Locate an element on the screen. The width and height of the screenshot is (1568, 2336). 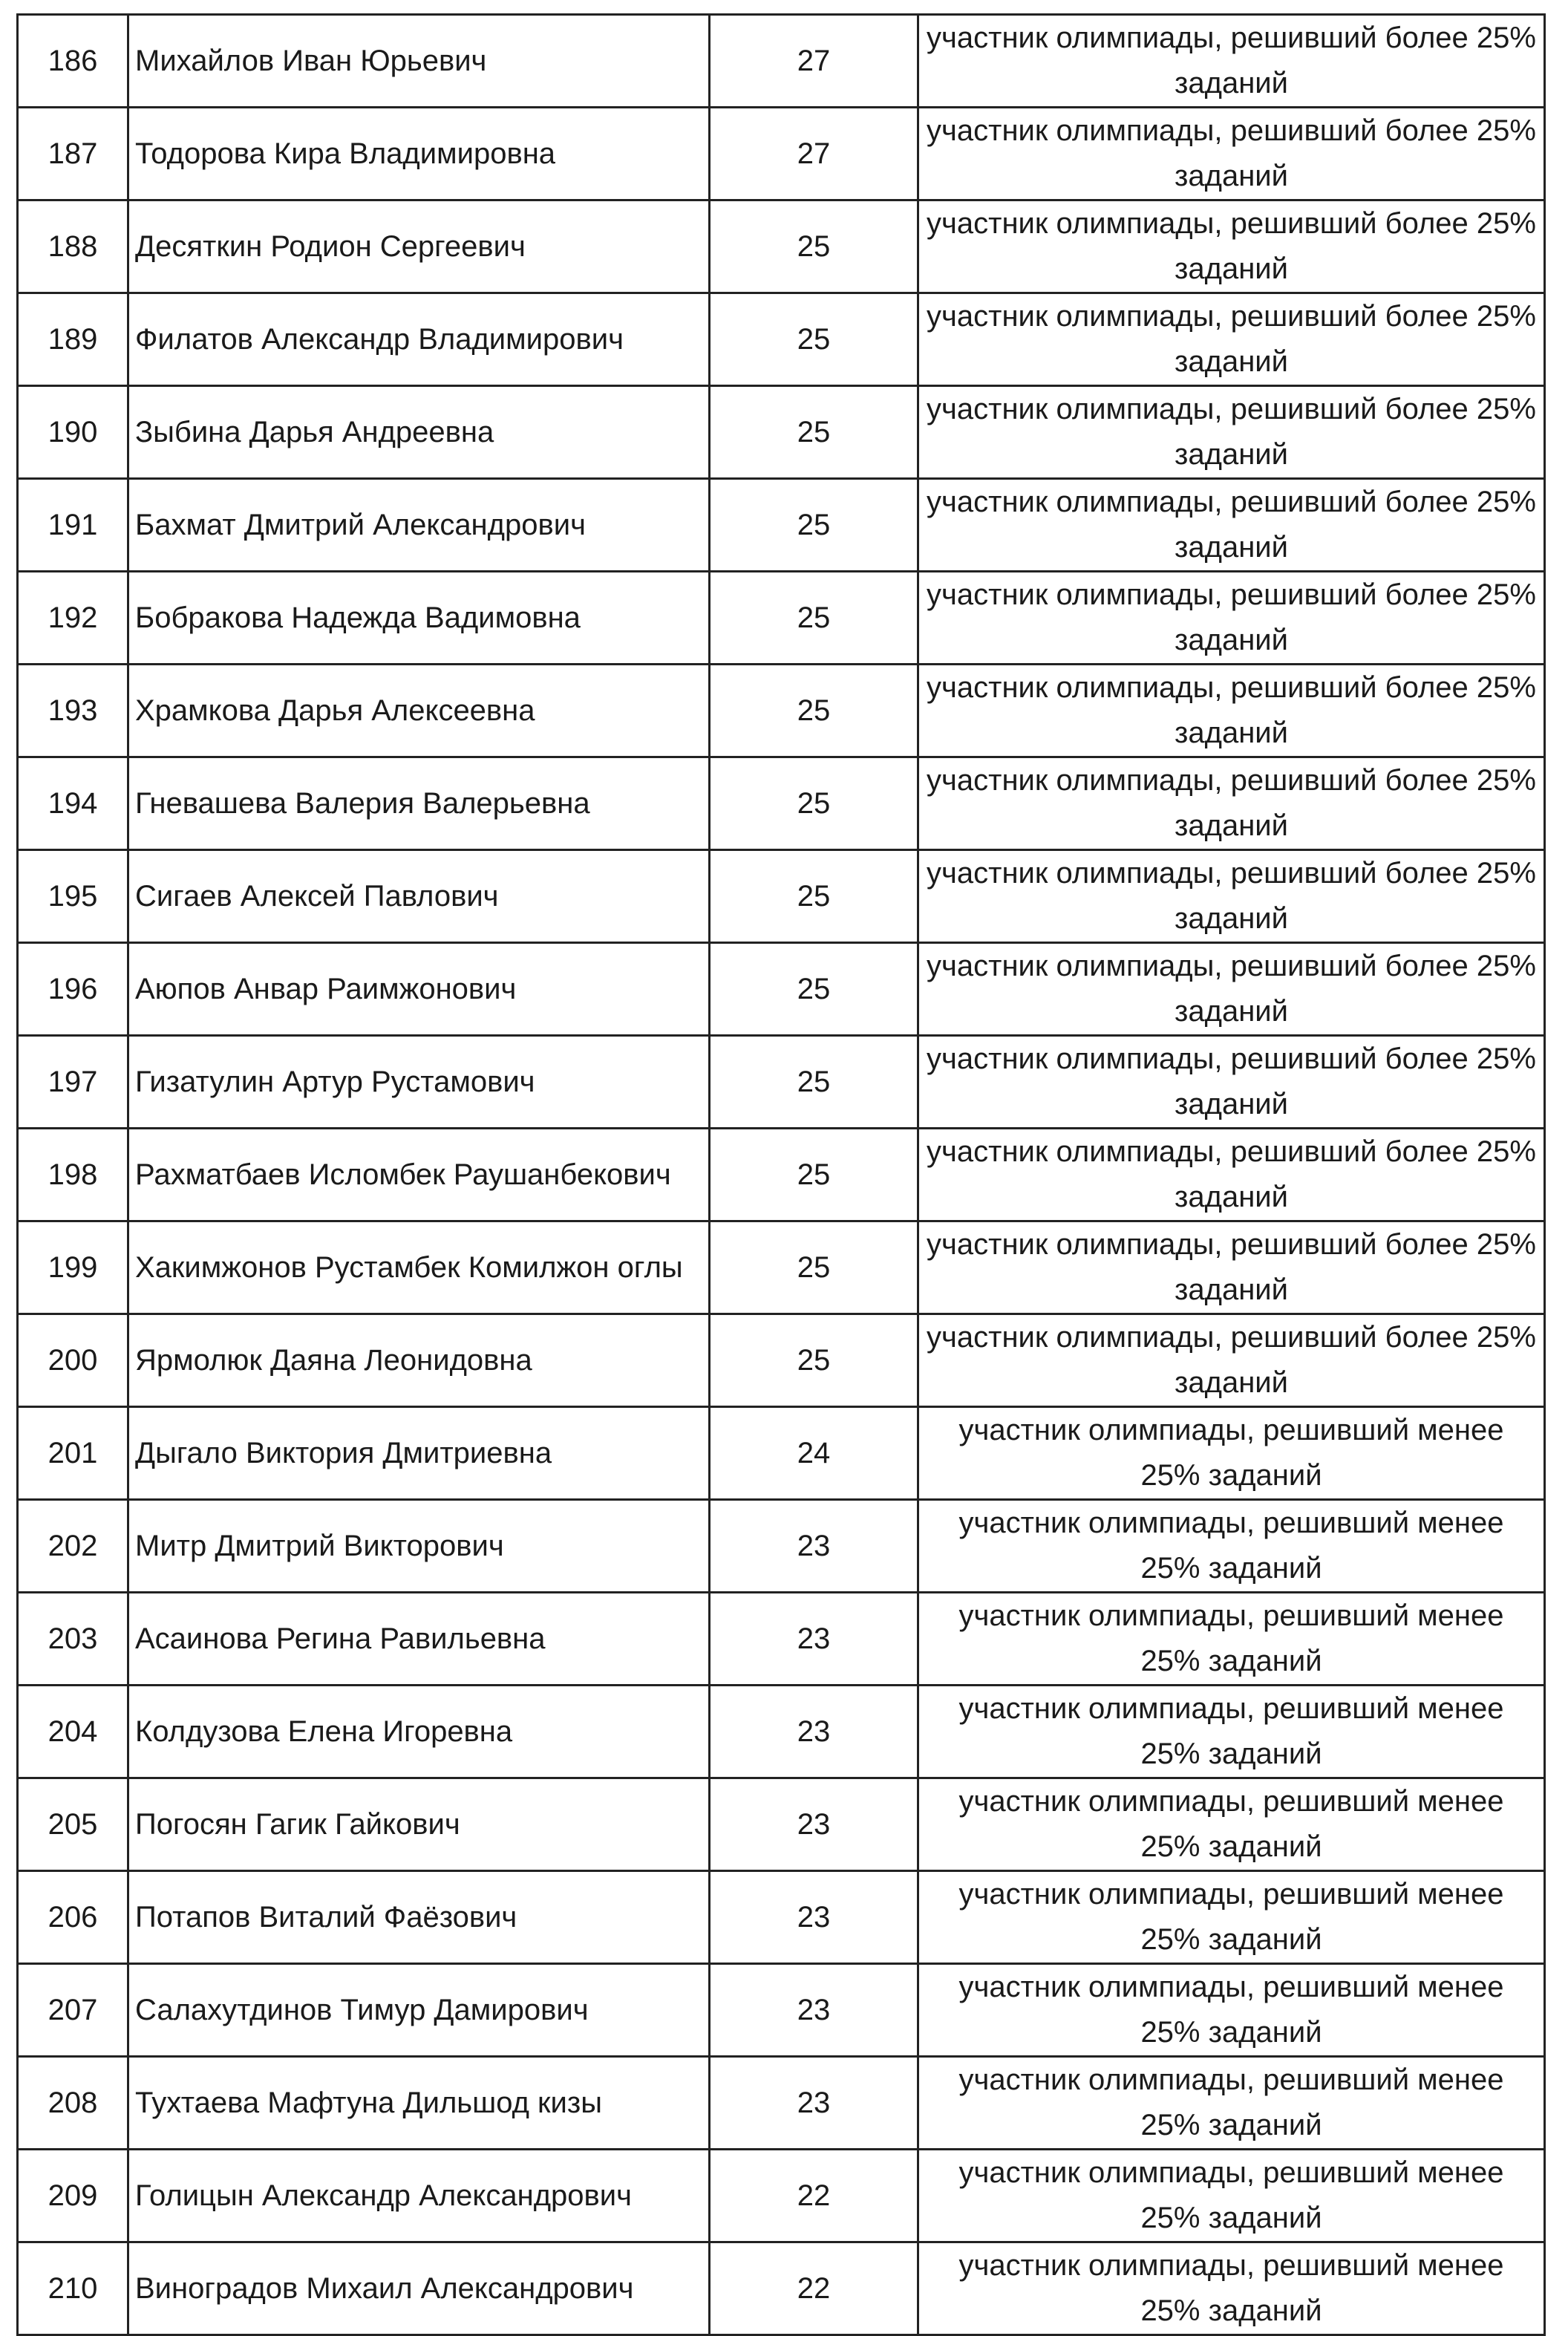
participant-name: Асаинова Регина Равильевна is located at coordinates (418, 1638).